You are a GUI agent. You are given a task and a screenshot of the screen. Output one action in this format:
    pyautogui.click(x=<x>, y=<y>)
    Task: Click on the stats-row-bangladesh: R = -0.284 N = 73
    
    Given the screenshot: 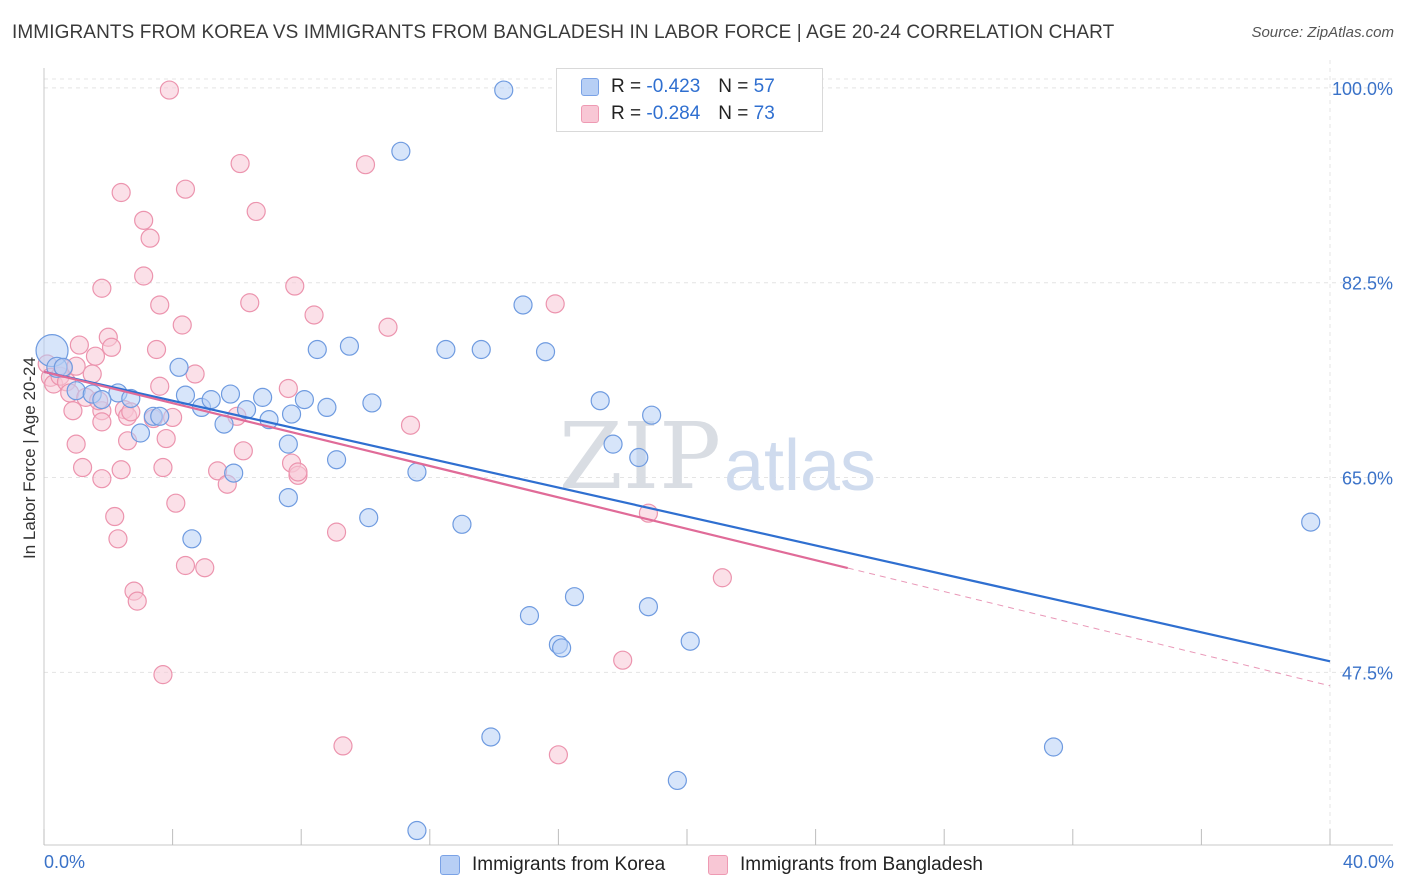 What is the action you would take?
    pyautogui.click(x=678, y=114)
    